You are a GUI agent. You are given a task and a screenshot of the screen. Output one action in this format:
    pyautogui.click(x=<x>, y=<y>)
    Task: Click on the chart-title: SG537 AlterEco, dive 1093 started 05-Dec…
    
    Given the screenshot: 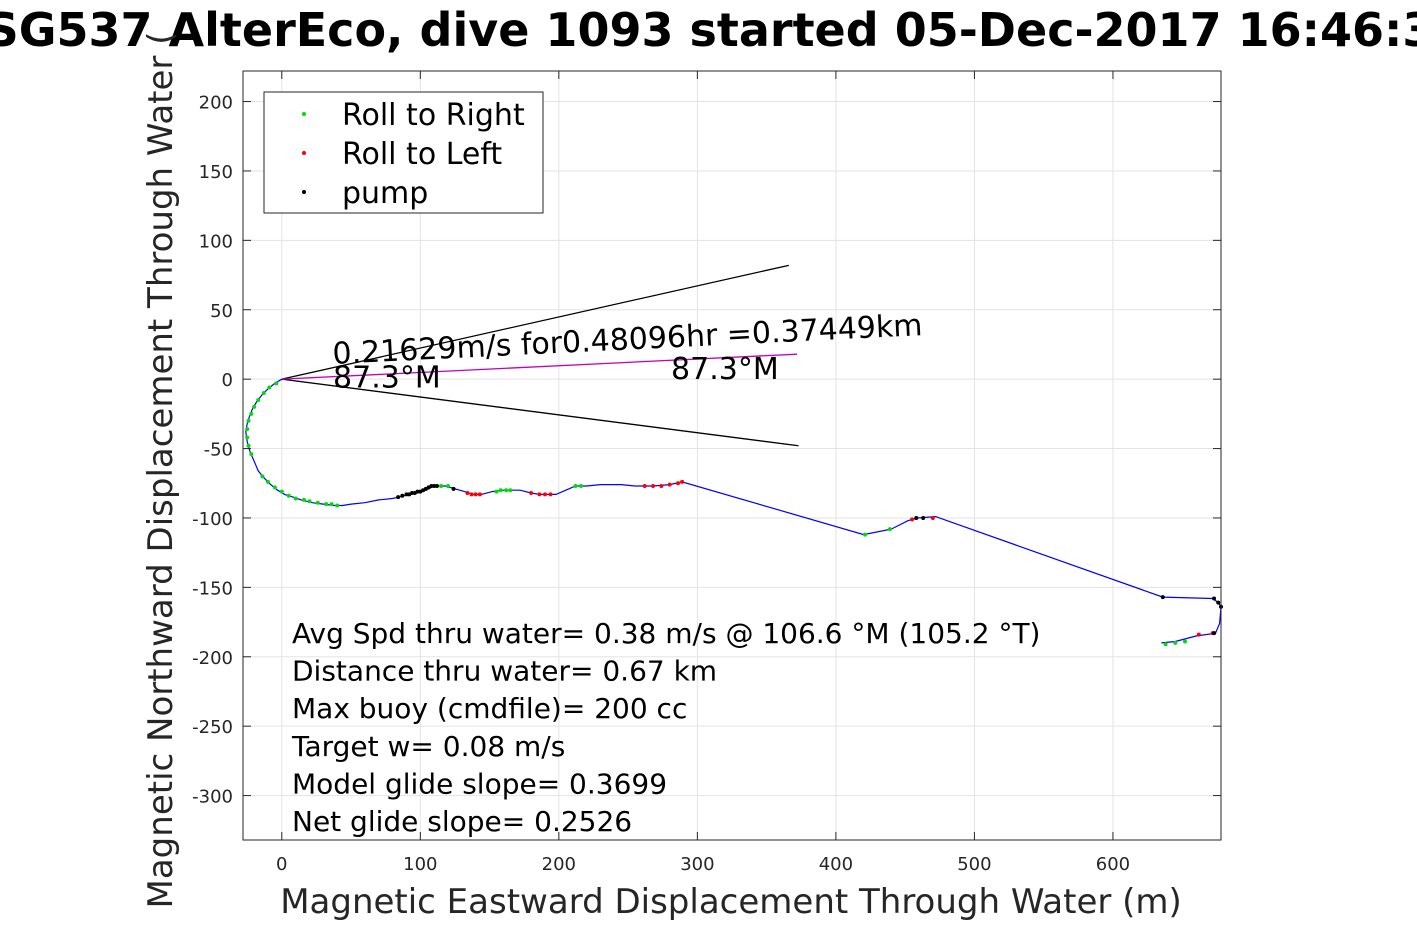 What is the action you would take?
    pyautogui.click(x=708, y=30)
    